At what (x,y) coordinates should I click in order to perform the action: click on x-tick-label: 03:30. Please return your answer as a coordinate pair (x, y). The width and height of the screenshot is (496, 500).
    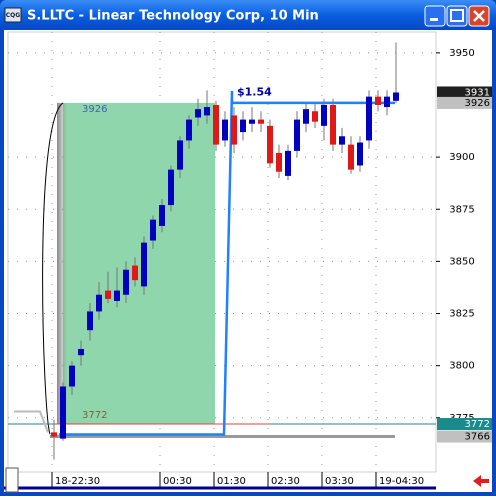
    Looking at the image, I should click on (339, 481).